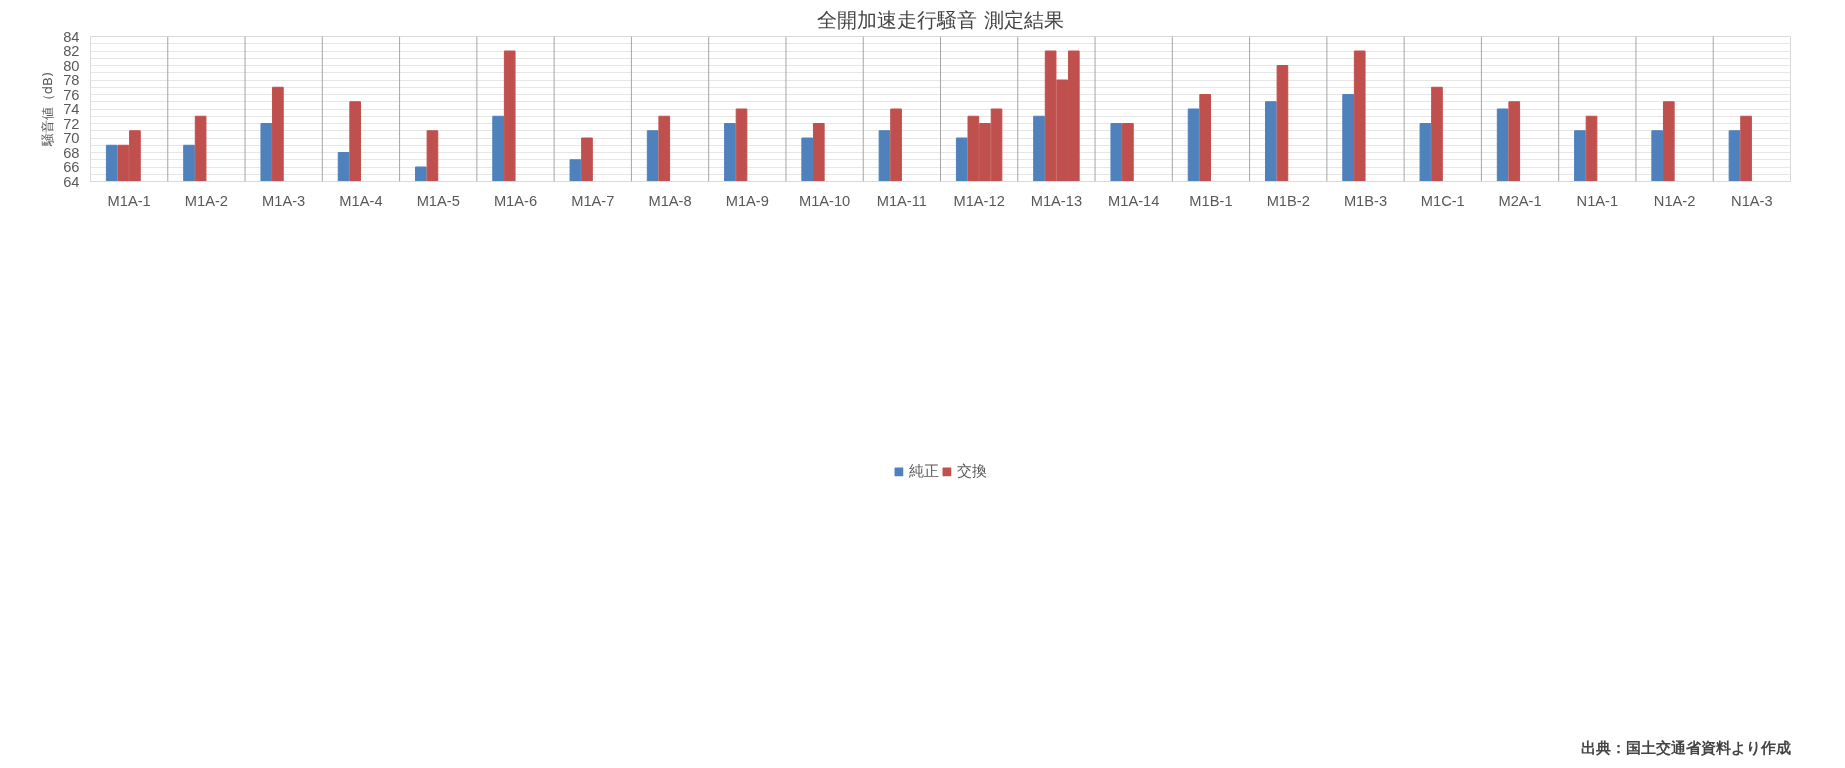  What do you see at coordinates (129, 200) in the screenshot?
I see `x-tick-label: M1A-1` at bounding box center [129, 200].